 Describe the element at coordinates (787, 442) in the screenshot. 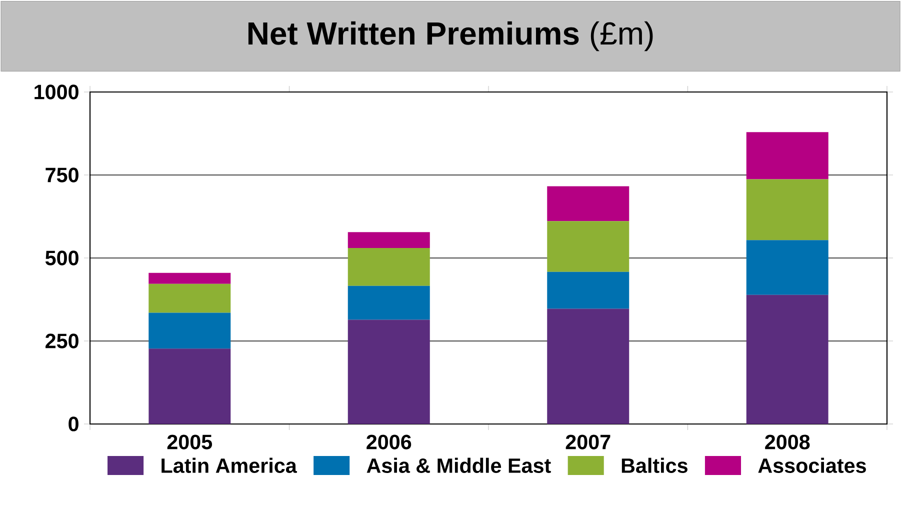

I see `x-tick-label: 2008` at that location.